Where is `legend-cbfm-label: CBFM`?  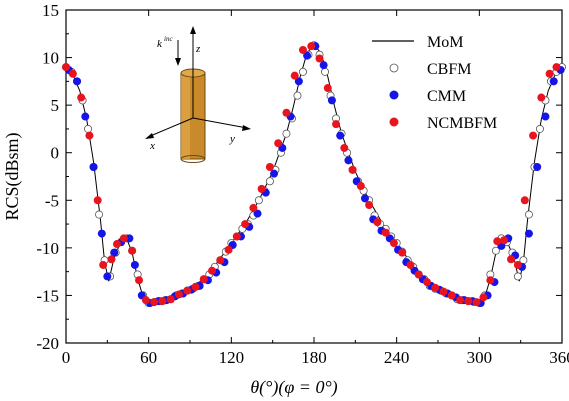
legend-cbfm-label: CBFM is located at coordinates (449, 69).